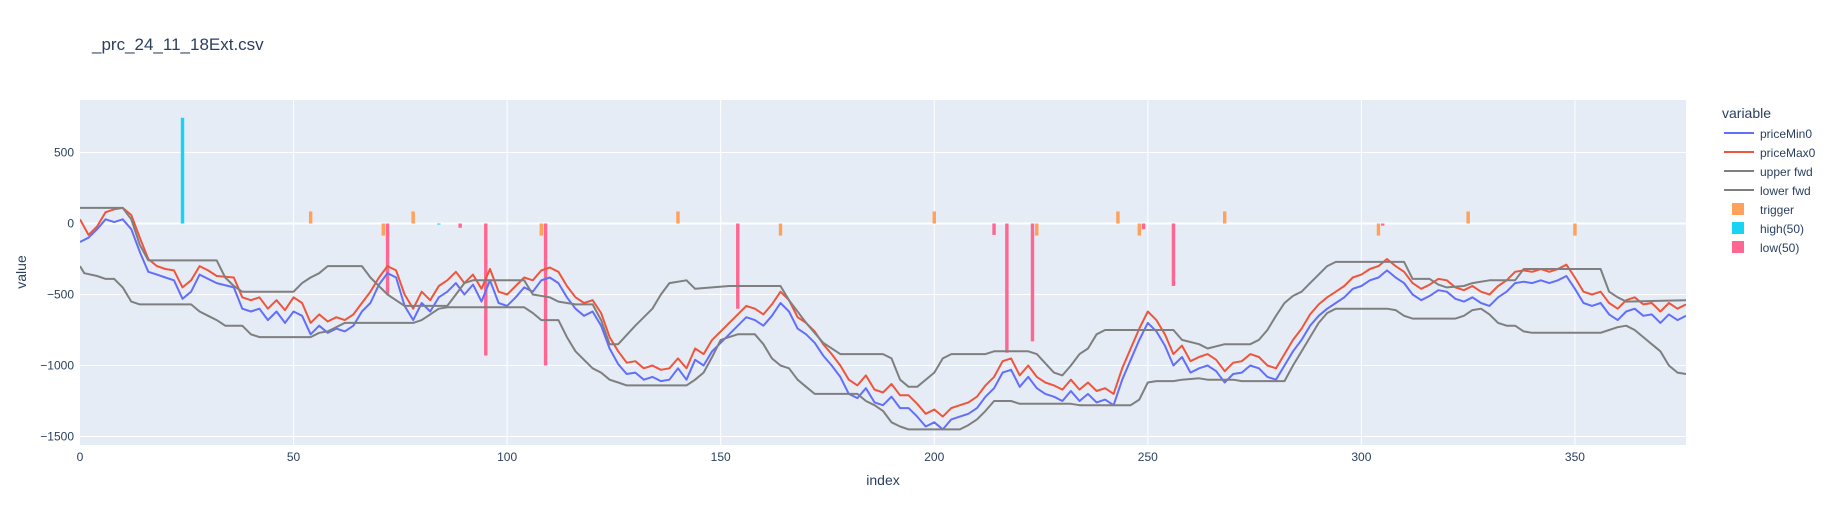 The height and width of the screenshot is (530, 1832). What do you see at coordinates (1361, 457) in the screenshot?
I see `x-tick-label: 300` at bounding box center [1361, 457].